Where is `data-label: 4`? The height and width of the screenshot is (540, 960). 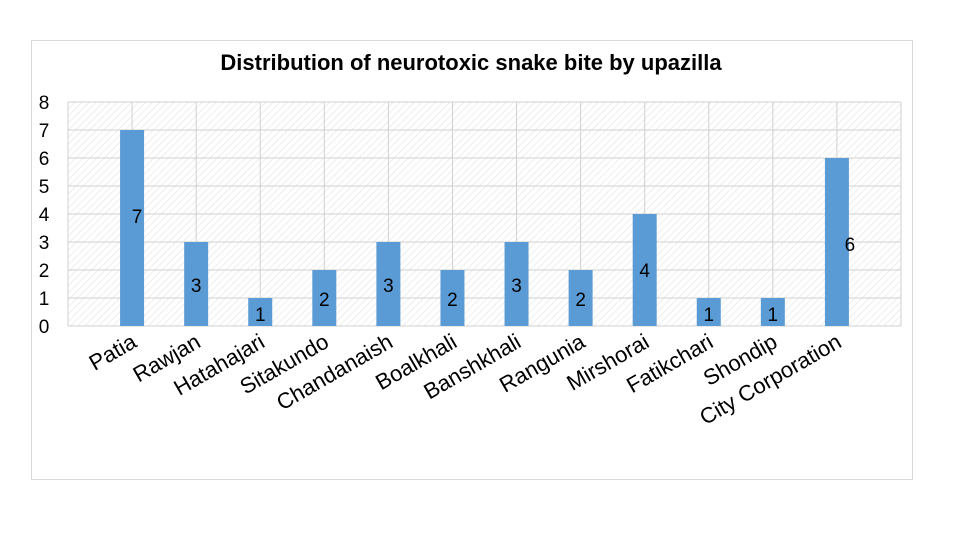
data-label: 4 is located at coordinates (644, 271).